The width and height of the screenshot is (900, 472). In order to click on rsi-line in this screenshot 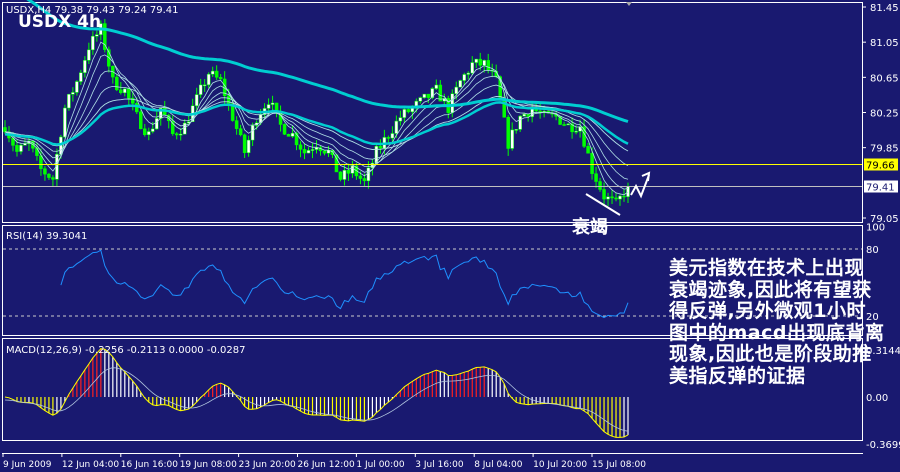, I will do `click(344, 284)`.